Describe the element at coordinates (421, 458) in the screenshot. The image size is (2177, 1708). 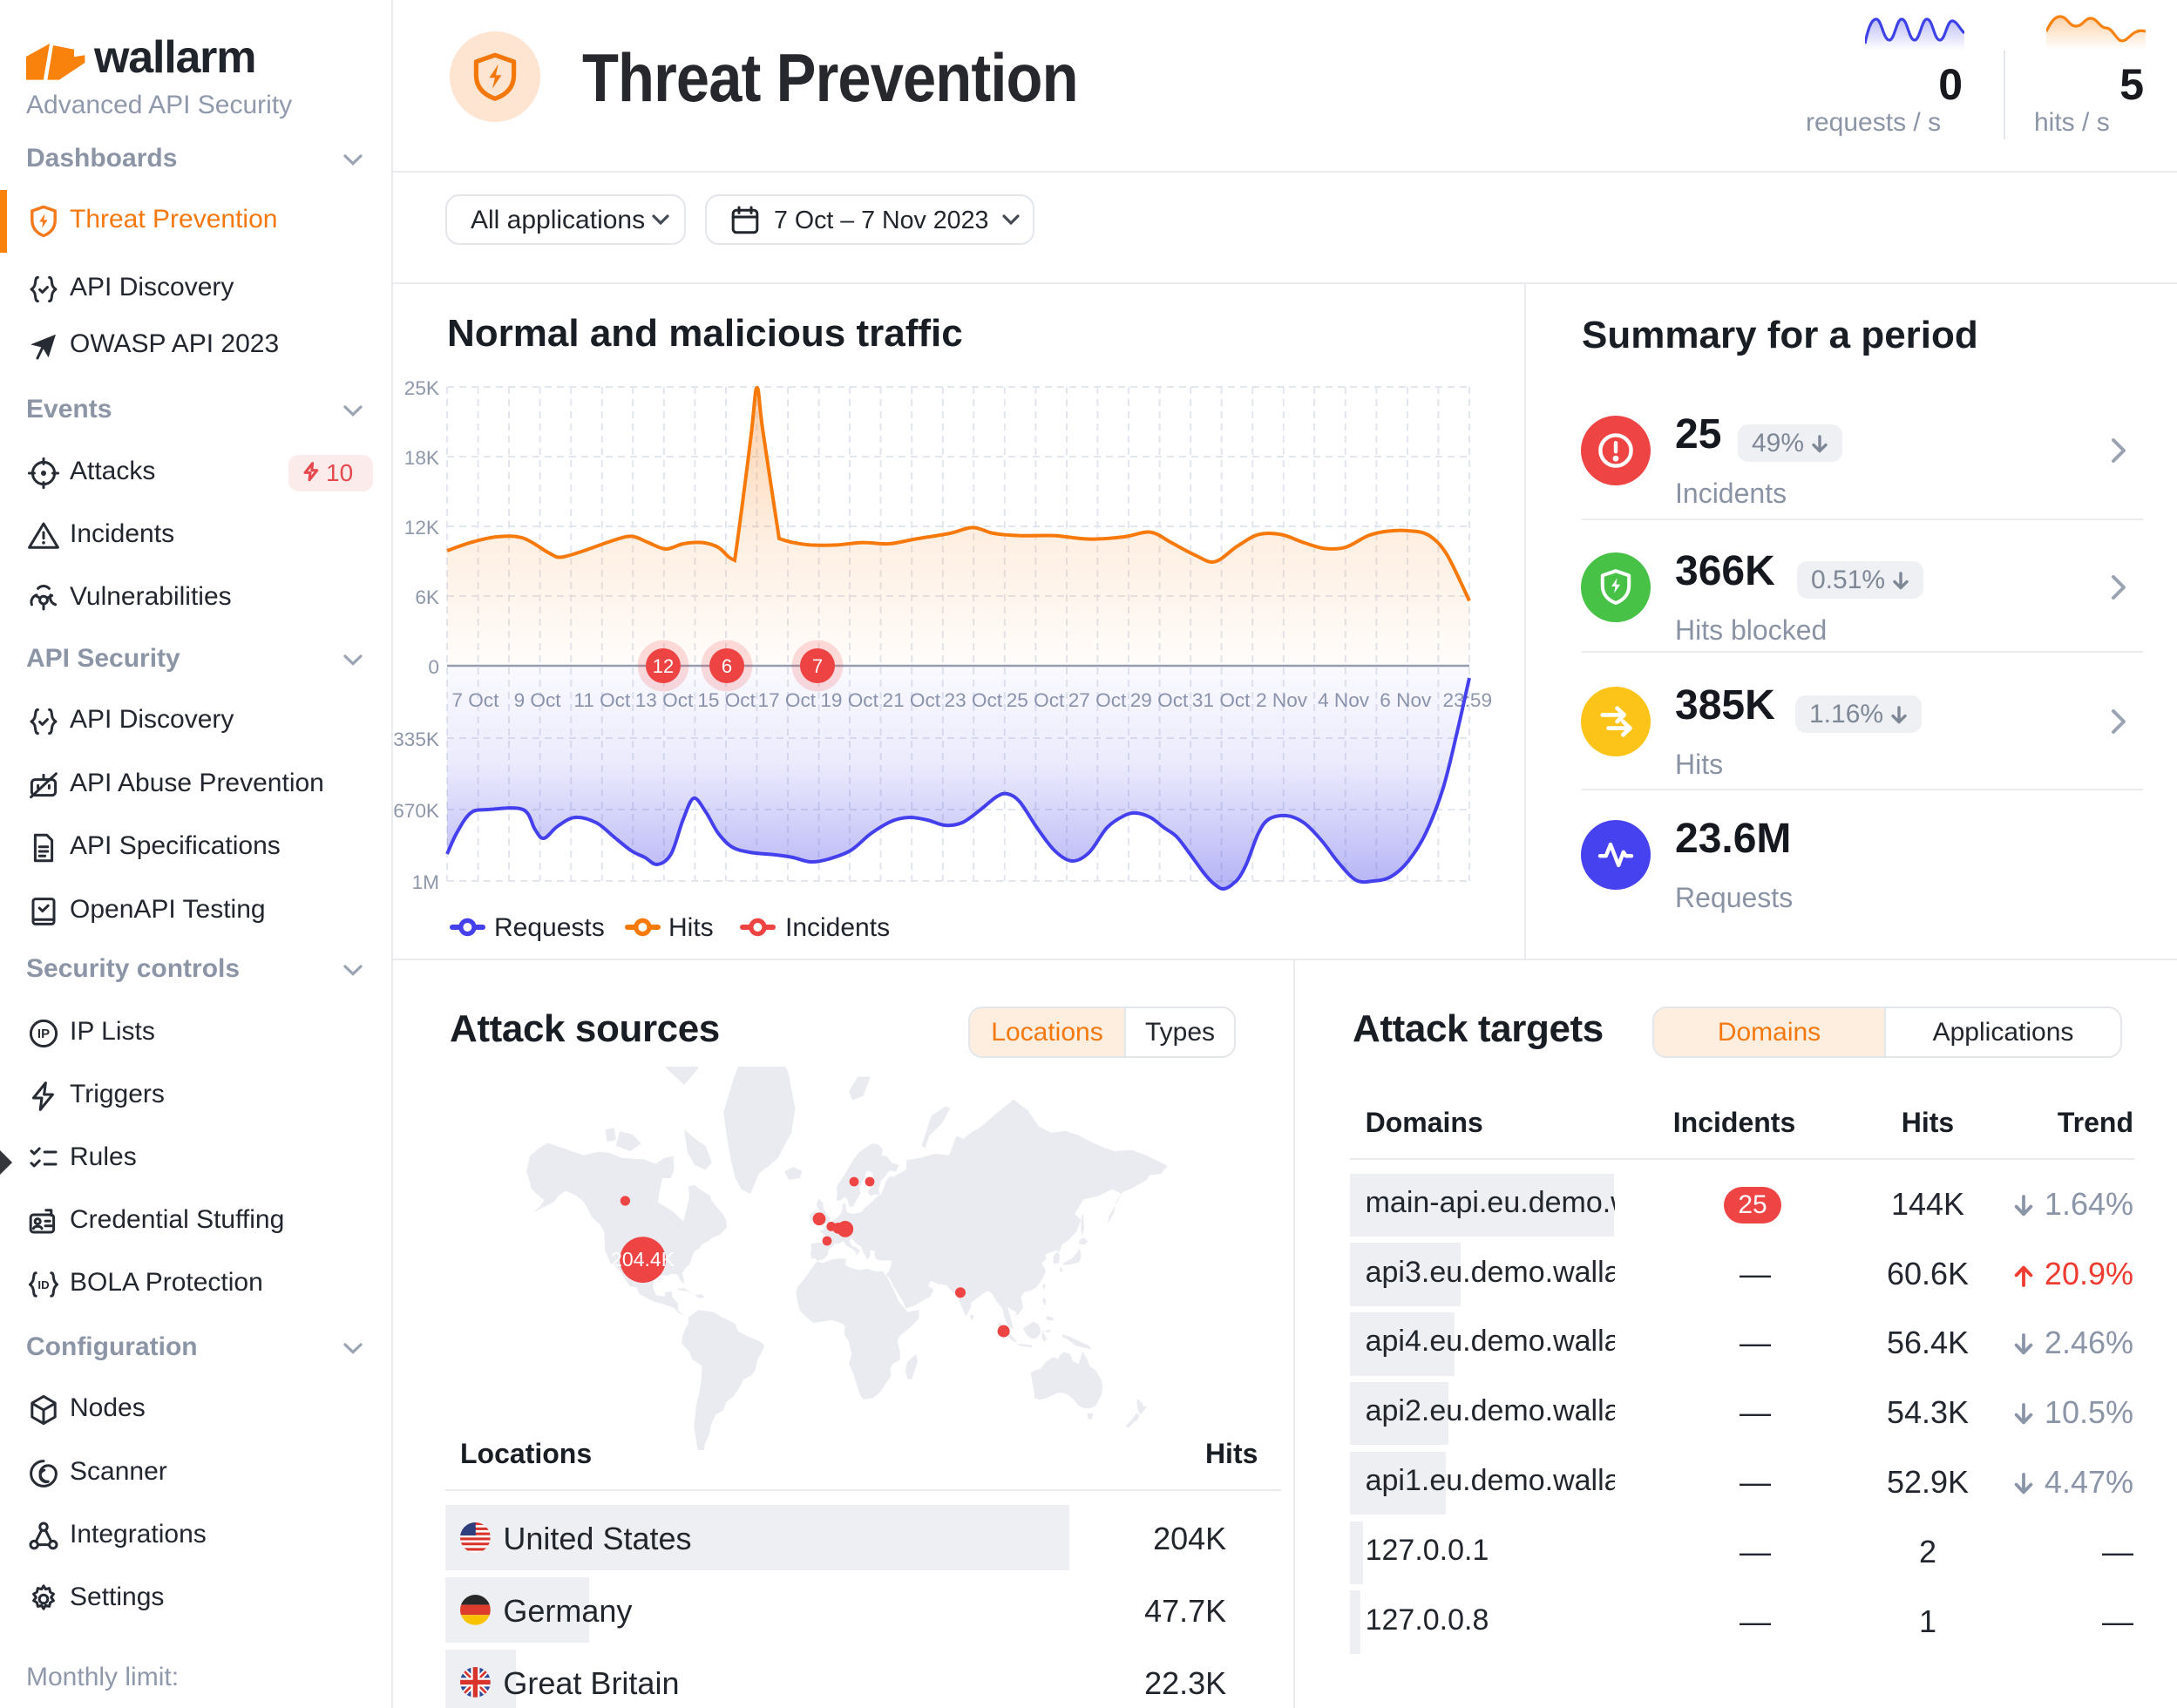
I see `svg-text: 18K` at that location.